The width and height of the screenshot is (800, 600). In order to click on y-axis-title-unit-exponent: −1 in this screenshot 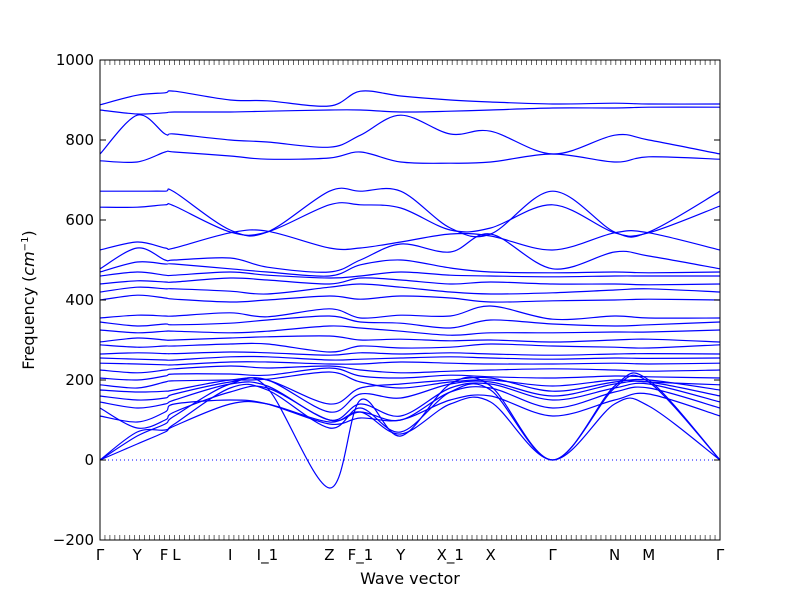, I will do `click(25, 244)`.